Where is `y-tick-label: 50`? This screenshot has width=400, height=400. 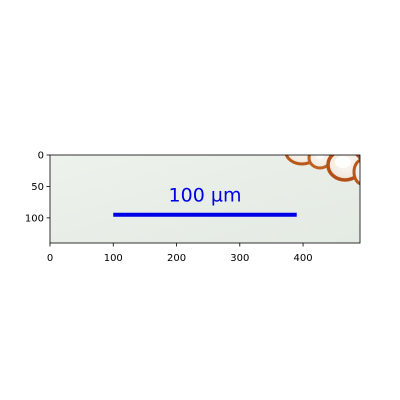
y-tick-label: 50 is located at coordinates (37, 187).